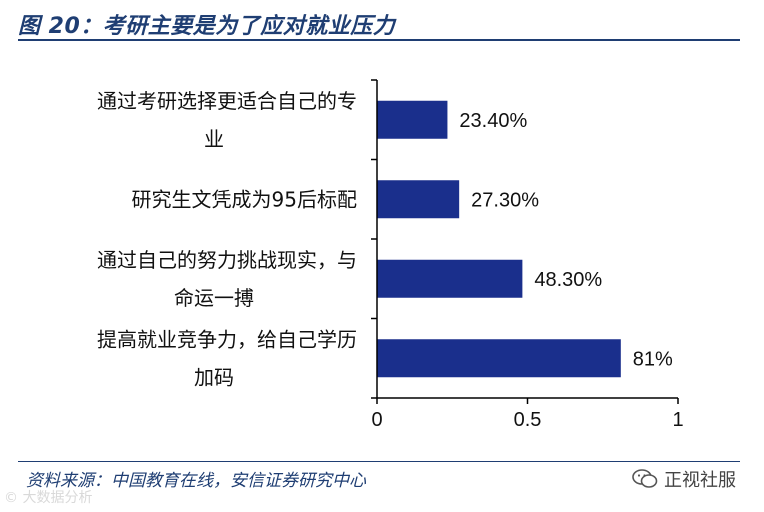 This screenshot has height=512, width=764. I want to click on x-tick-label: 1, so click(677, 420).